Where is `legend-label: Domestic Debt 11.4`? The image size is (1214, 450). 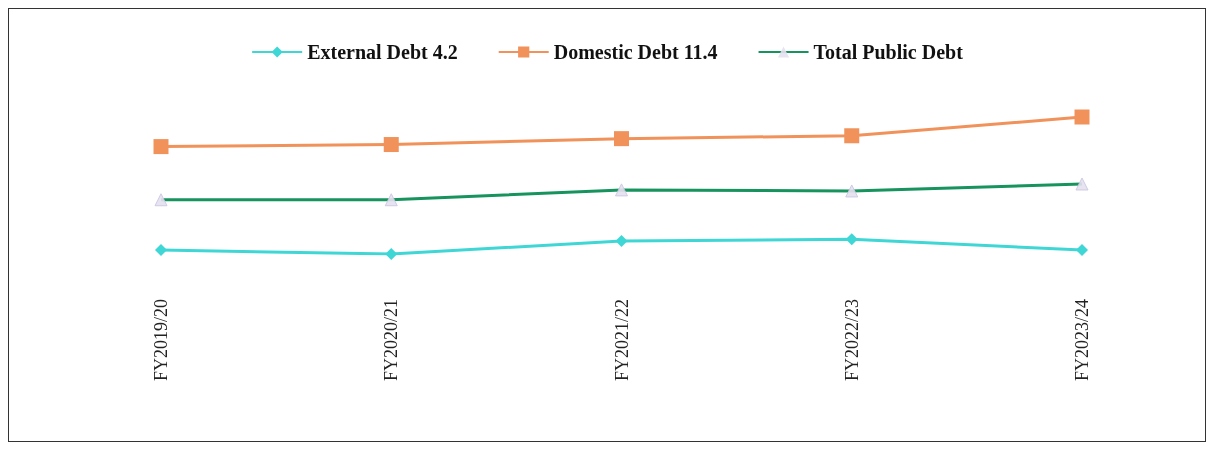
legend-label: Domestic Debt 11.4 is located at coordinates (635, 52).